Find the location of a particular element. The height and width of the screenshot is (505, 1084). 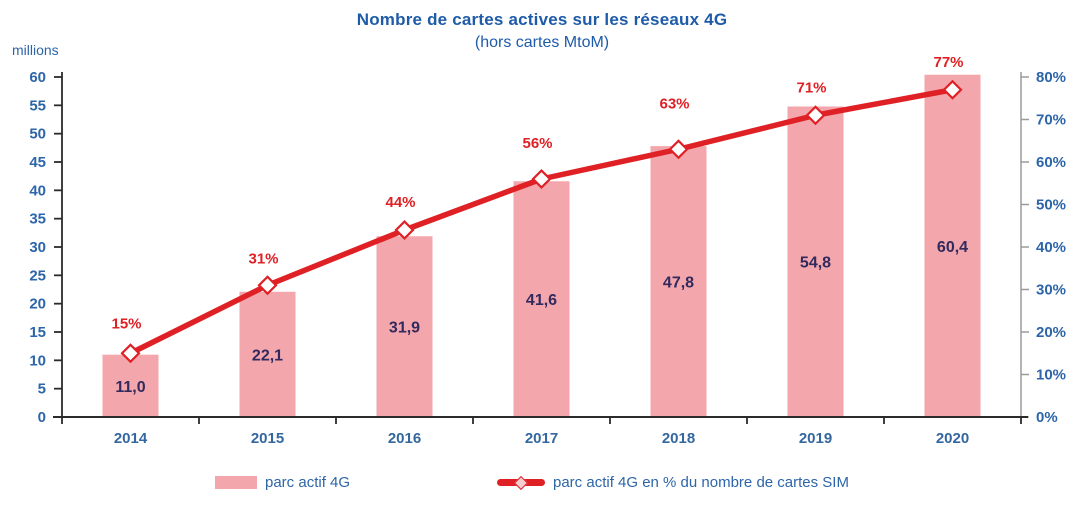

x-axis-category-label: 2018 is located at coordinates (678, 438).